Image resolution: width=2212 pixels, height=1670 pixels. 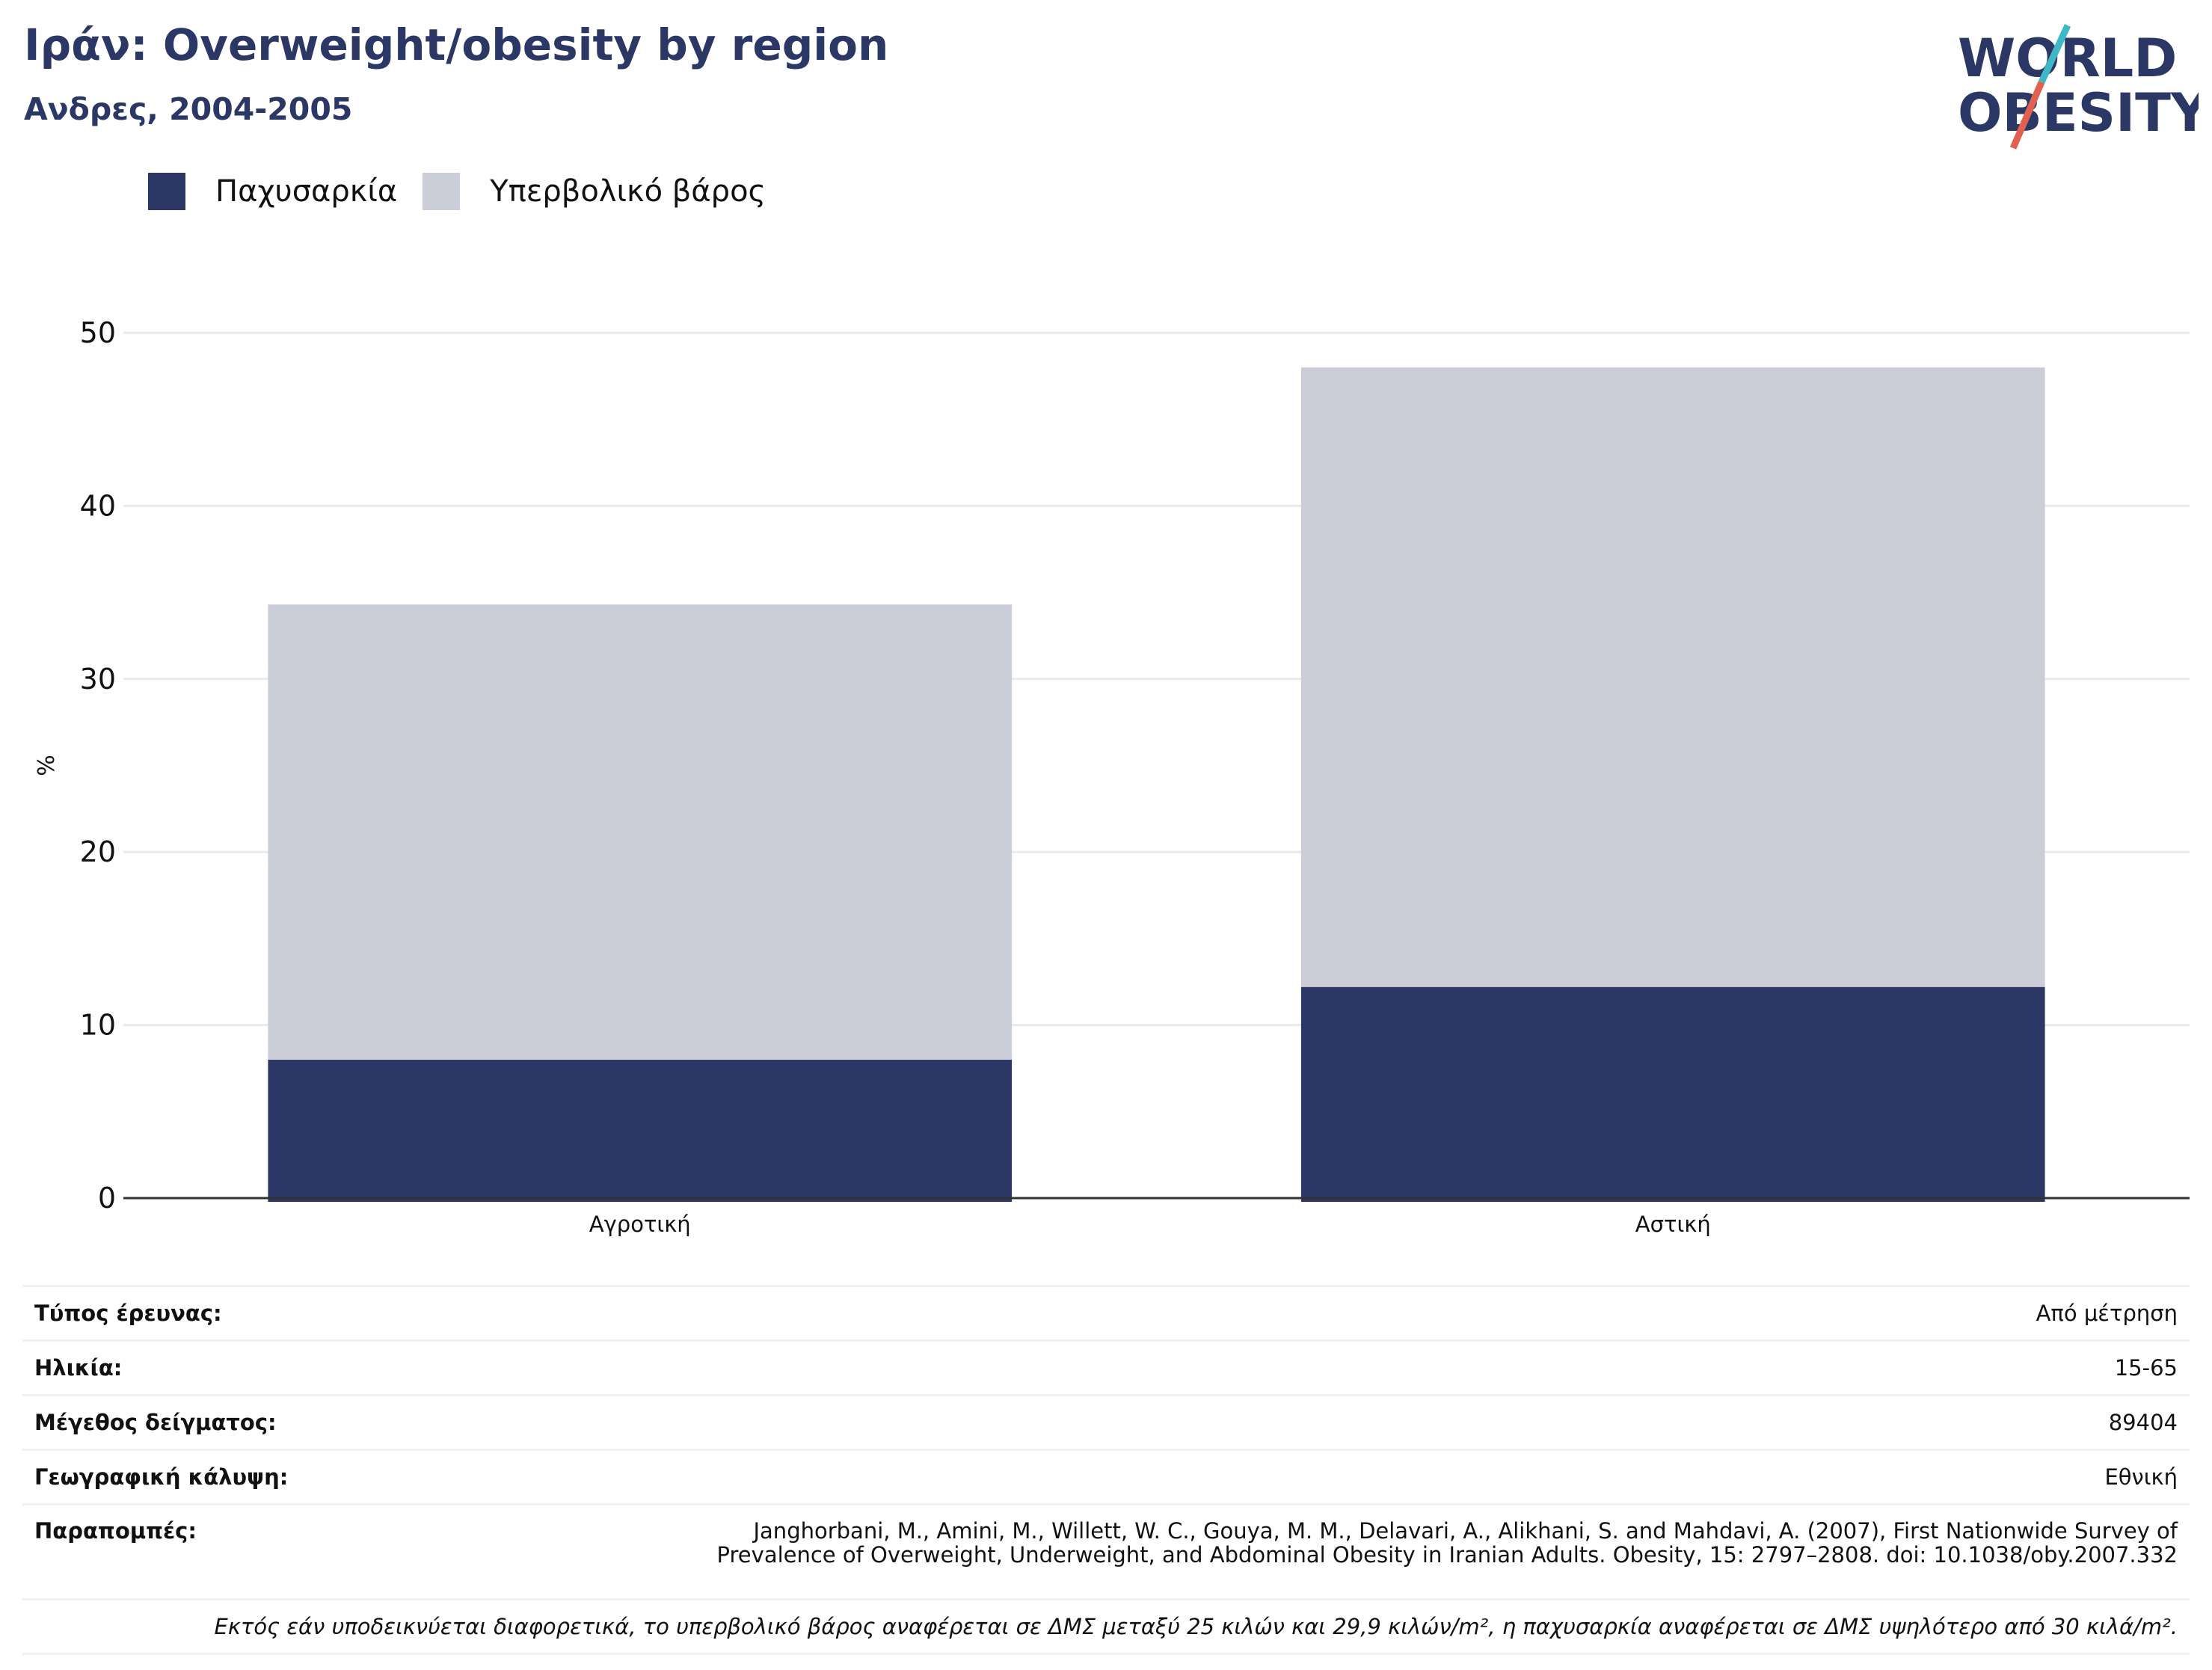 What do you see at coordinates (228, 1477) in the screenshot?
I see `info-key-coverage: Γεωγραφική κάλυψη:` at bounding box center [228, 1477].